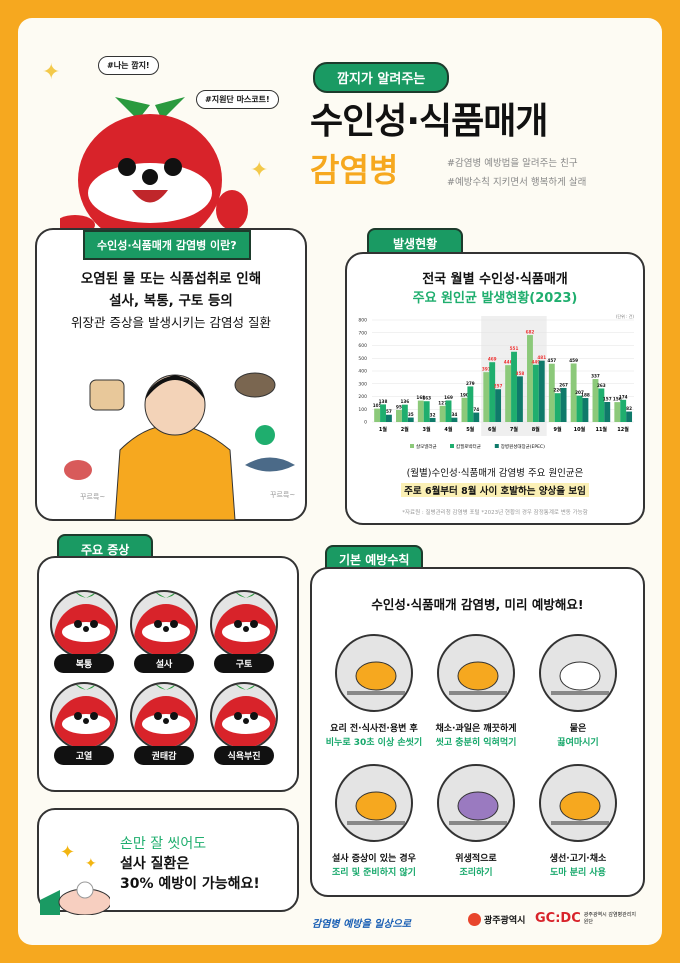 This screenshot has width=680, height=963. I want to click on page-title: 수인성·식품매개, so click(429, 121).